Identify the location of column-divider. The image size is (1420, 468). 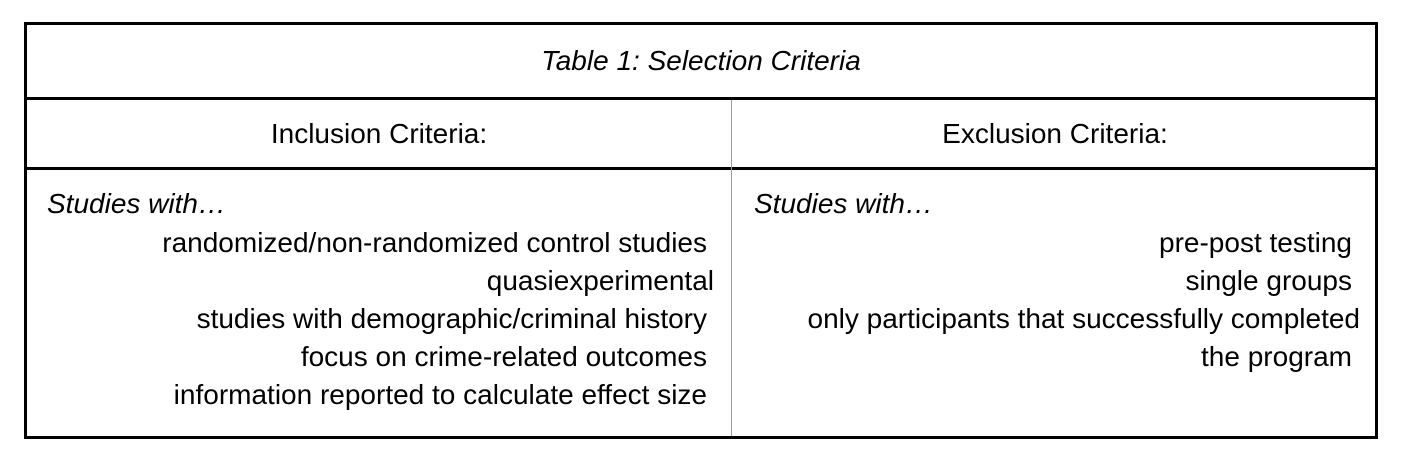
(731, 268).